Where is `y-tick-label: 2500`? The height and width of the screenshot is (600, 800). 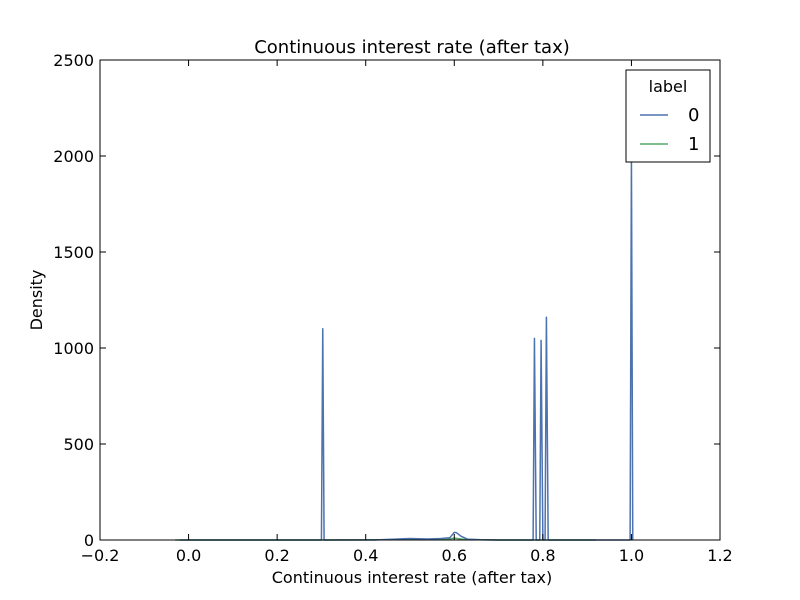 y-tick-label: 2500 is located at coordinates (73, 60).